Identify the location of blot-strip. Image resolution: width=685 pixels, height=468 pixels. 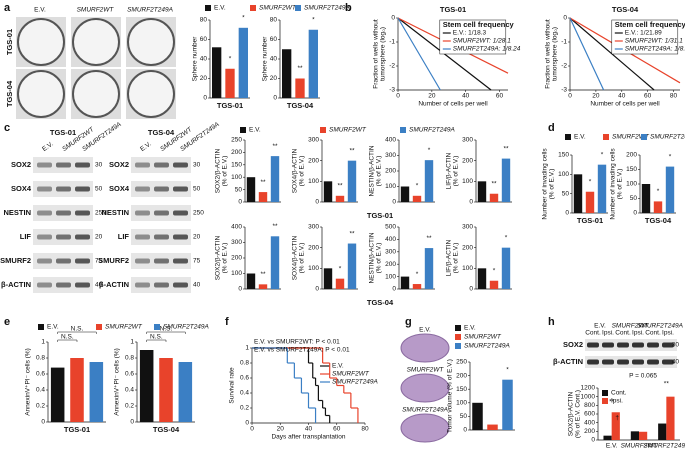
(631, 345).